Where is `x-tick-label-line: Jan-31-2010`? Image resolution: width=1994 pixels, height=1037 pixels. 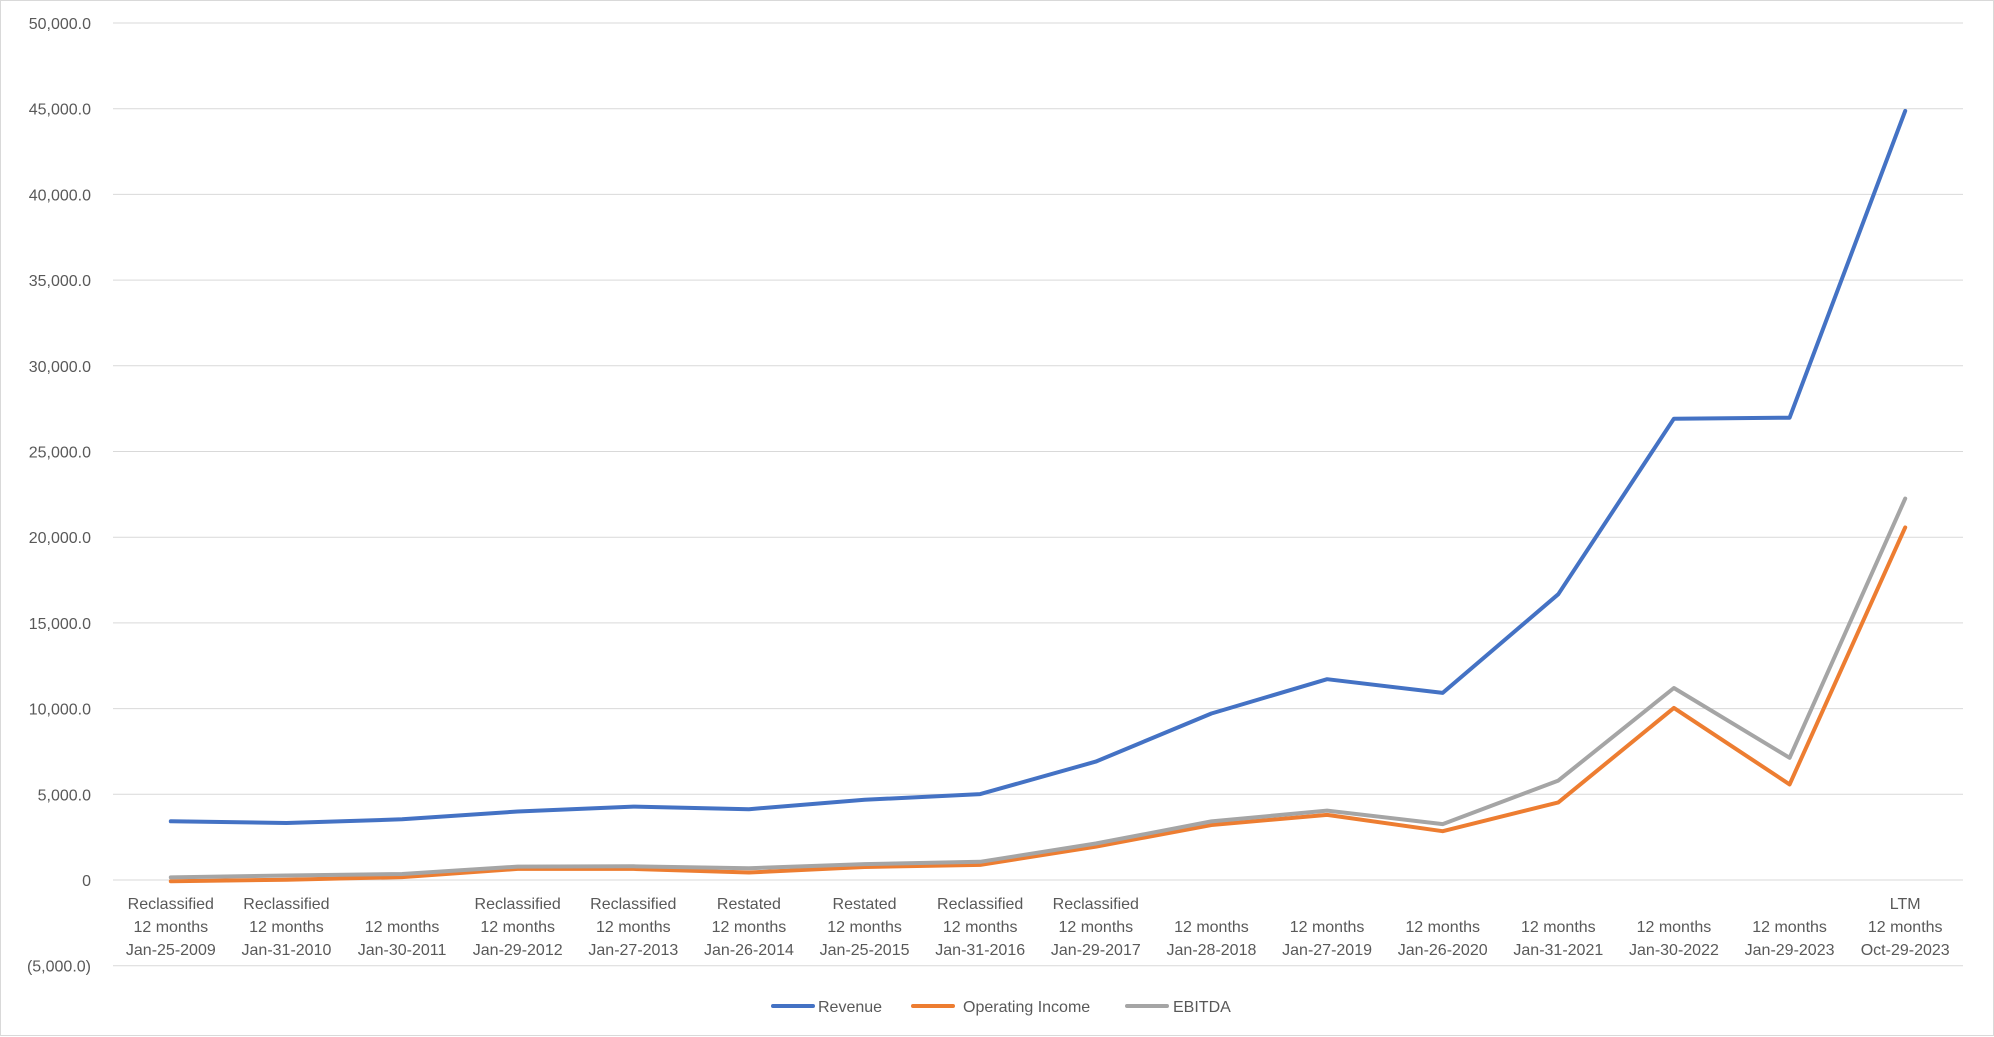 x-tick-label-line: Jan-31-2010 is located at coordinates (287, 950).